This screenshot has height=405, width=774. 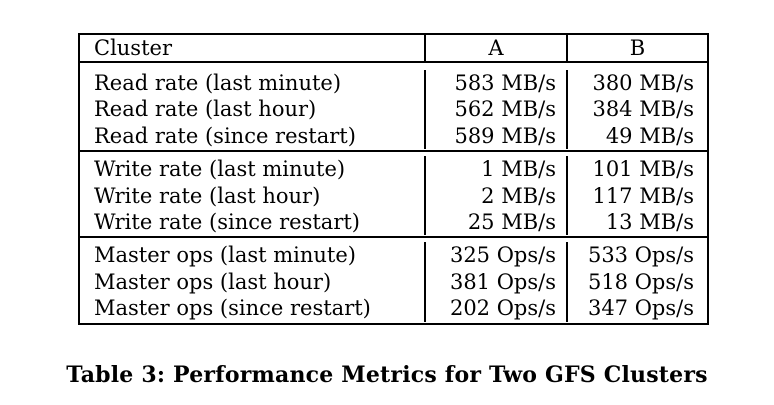 What do you see at coordinates (497, 83) in the screenshot?
I see `value-a: 583 MB/s` at bounding box center [497, 83].